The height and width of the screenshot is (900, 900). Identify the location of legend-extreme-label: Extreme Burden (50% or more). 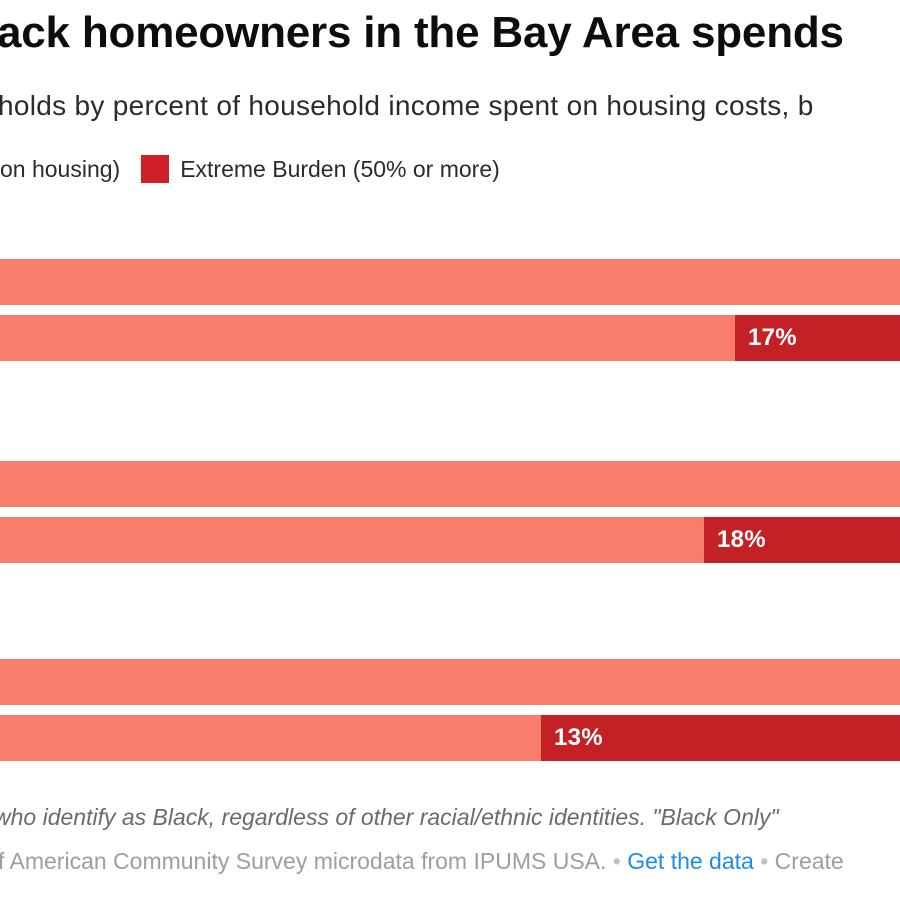
(340, 168).